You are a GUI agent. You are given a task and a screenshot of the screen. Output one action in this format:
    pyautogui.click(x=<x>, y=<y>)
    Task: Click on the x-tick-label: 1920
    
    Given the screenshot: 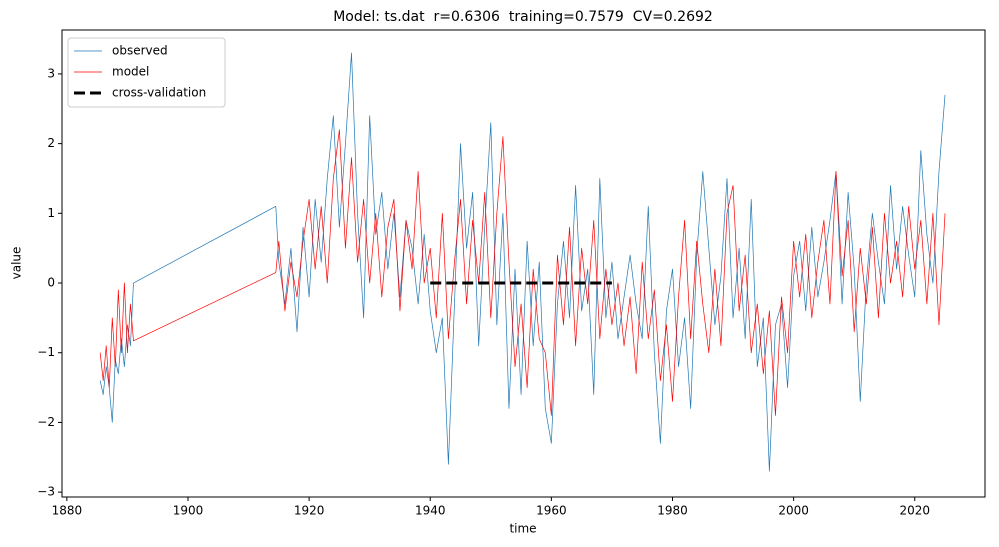 What is the action you would take?
    pyautogui.click(x=309, y=511)
    